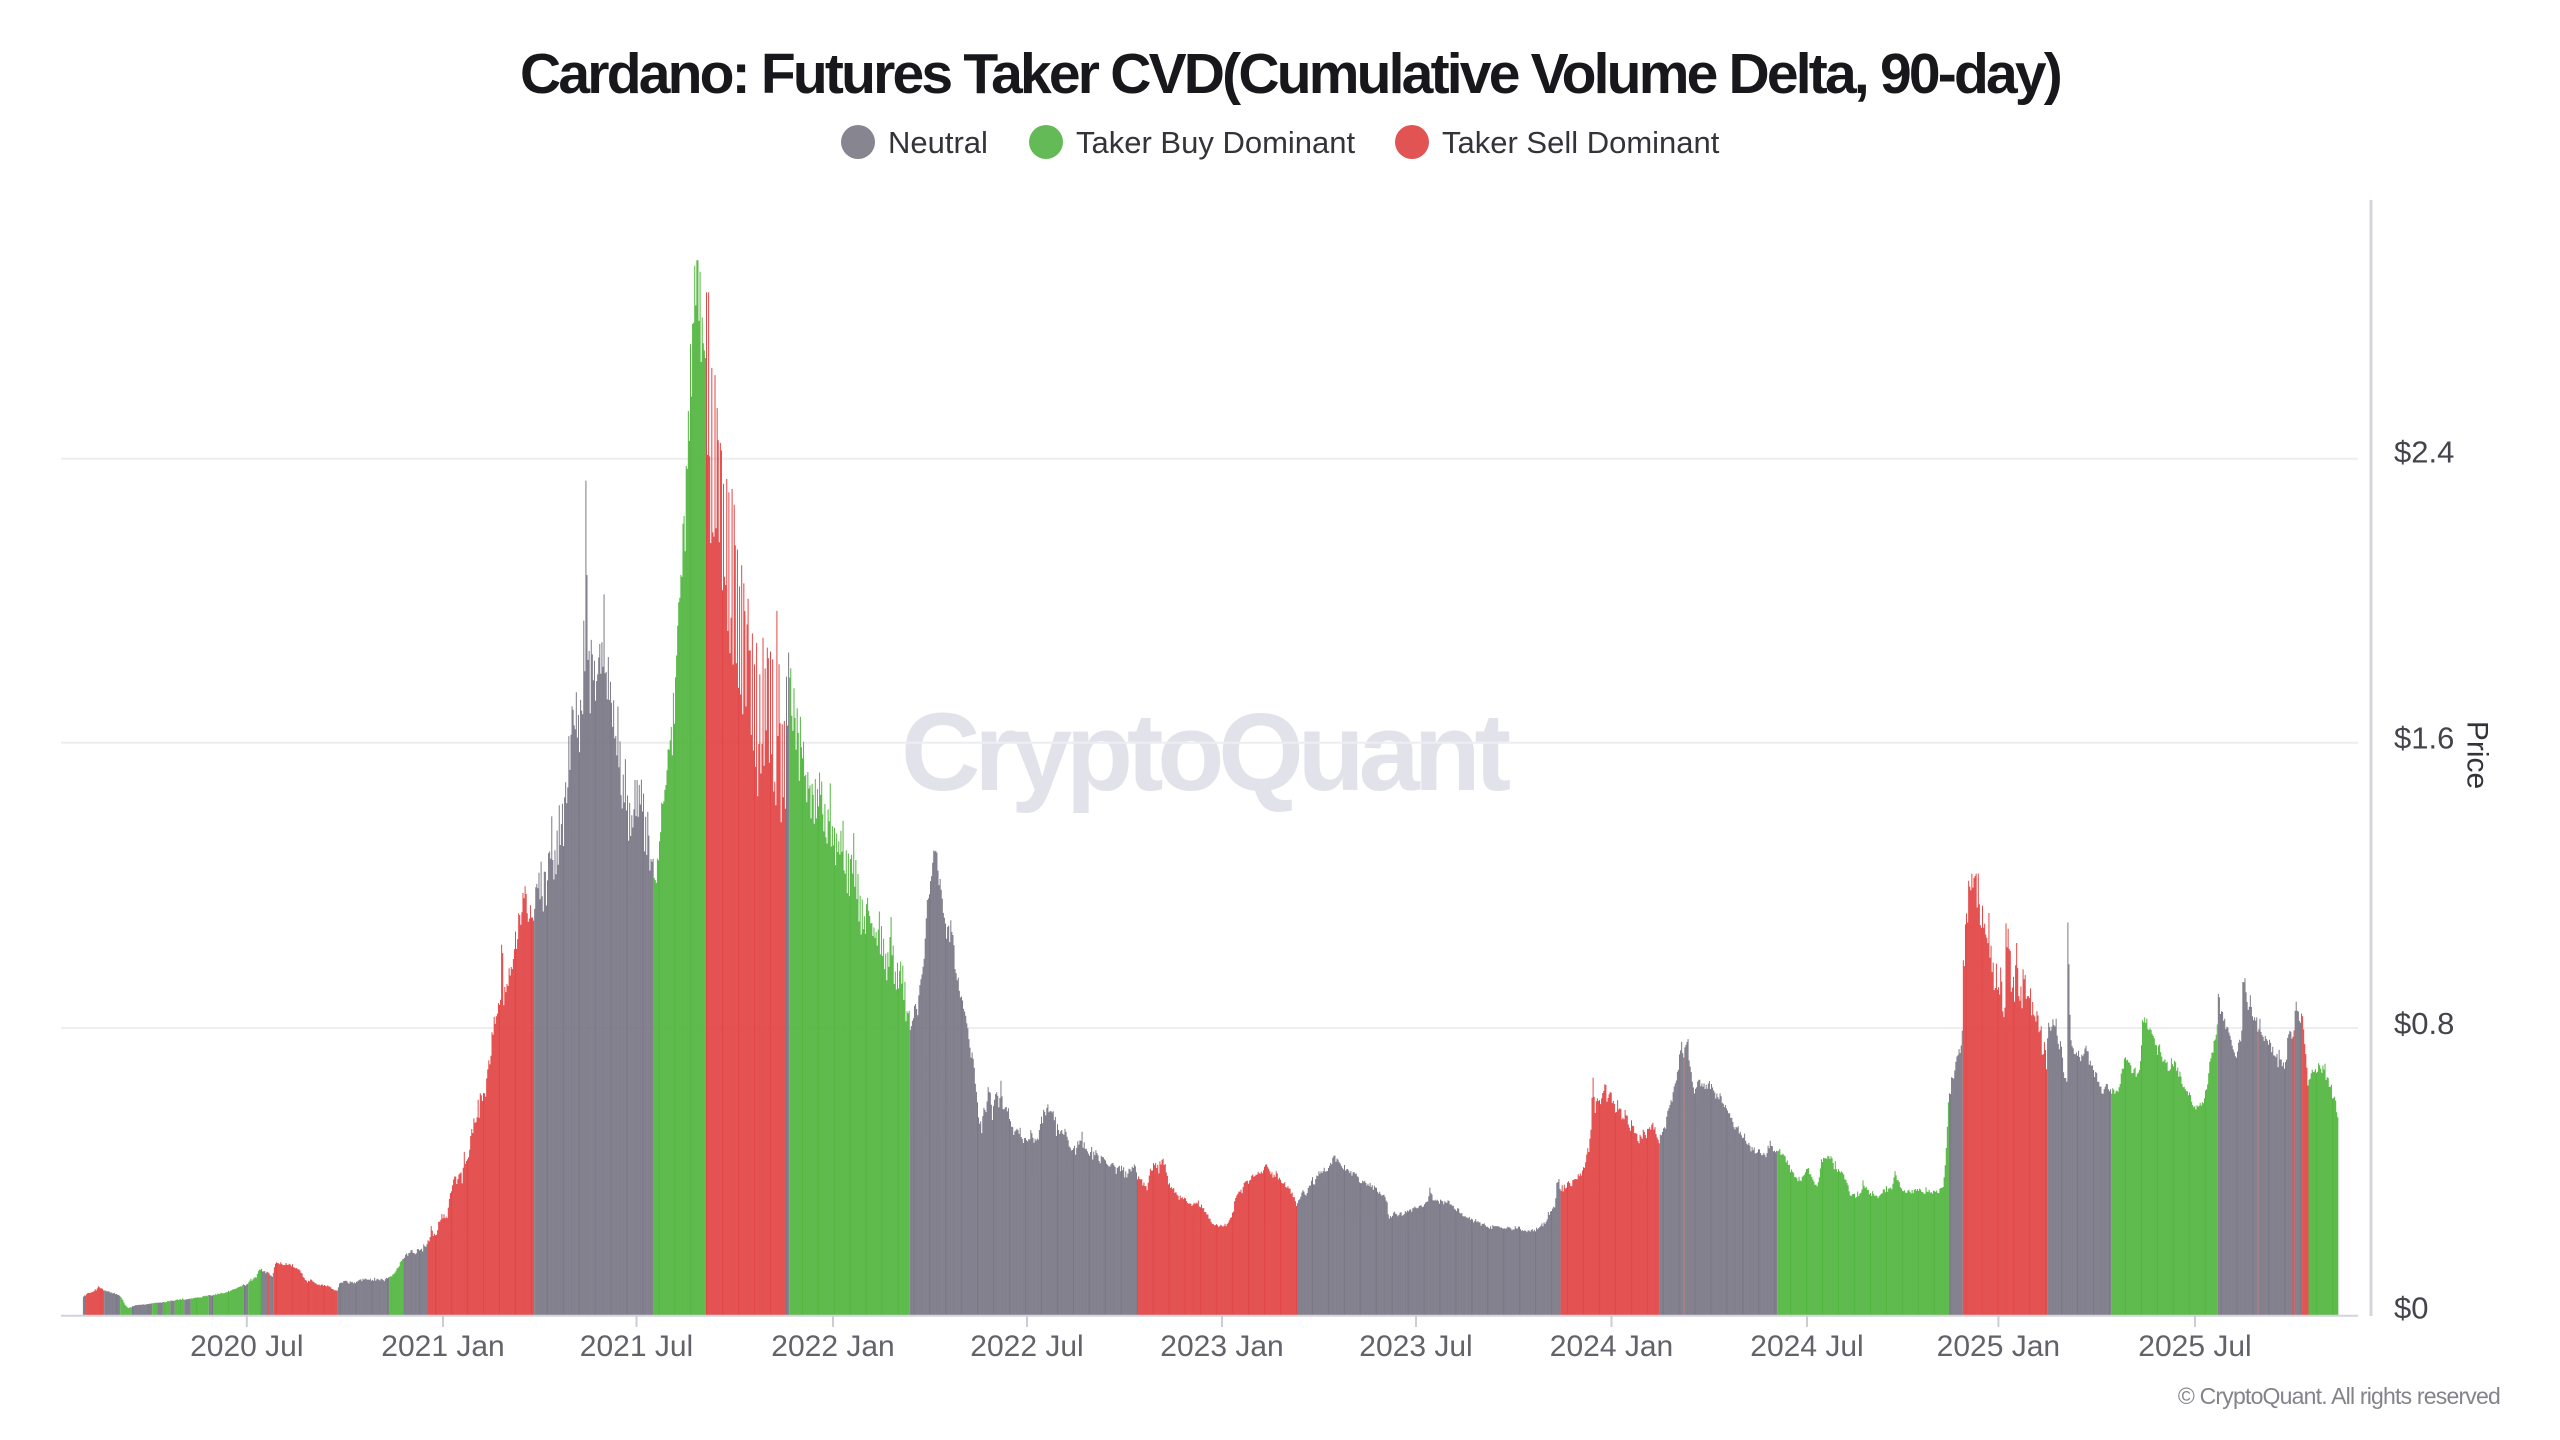 Image resolution: width=2560 pixels, height=1440 pixels. I want to click on svg-text: 2022 Jul, so click(1026, 1346).